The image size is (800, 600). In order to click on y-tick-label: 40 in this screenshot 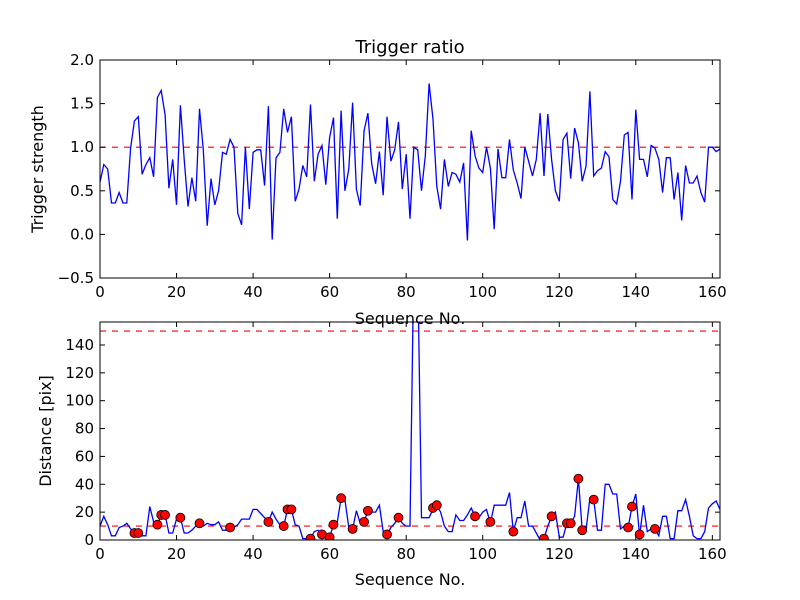, I will do `click(84, 484)`.